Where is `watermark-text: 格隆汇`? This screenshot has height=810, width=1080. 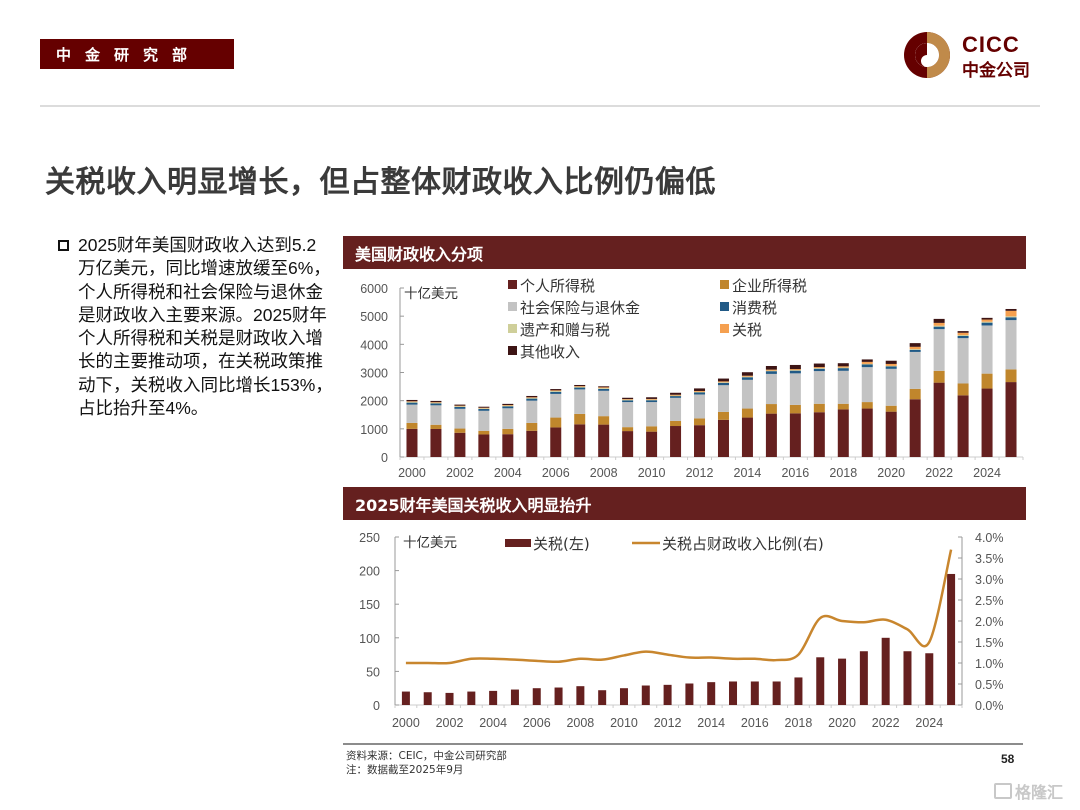
watermark-text: 格隆汇 is located at coordinates (1039, 792).